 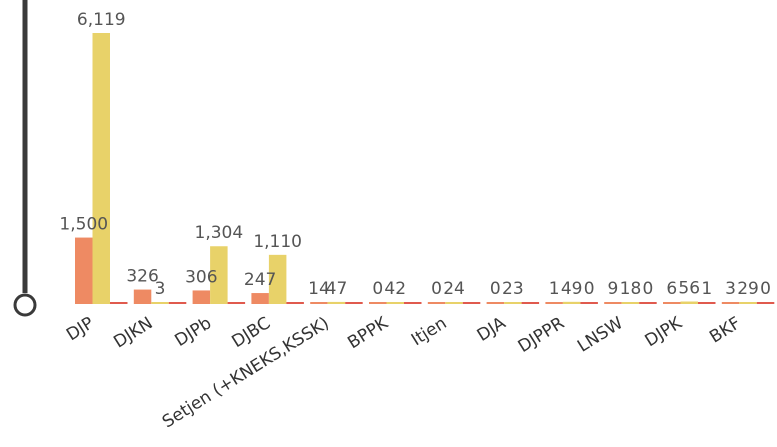 I want to click on data-label-s1-3: 247, so click(x=260, y=280).